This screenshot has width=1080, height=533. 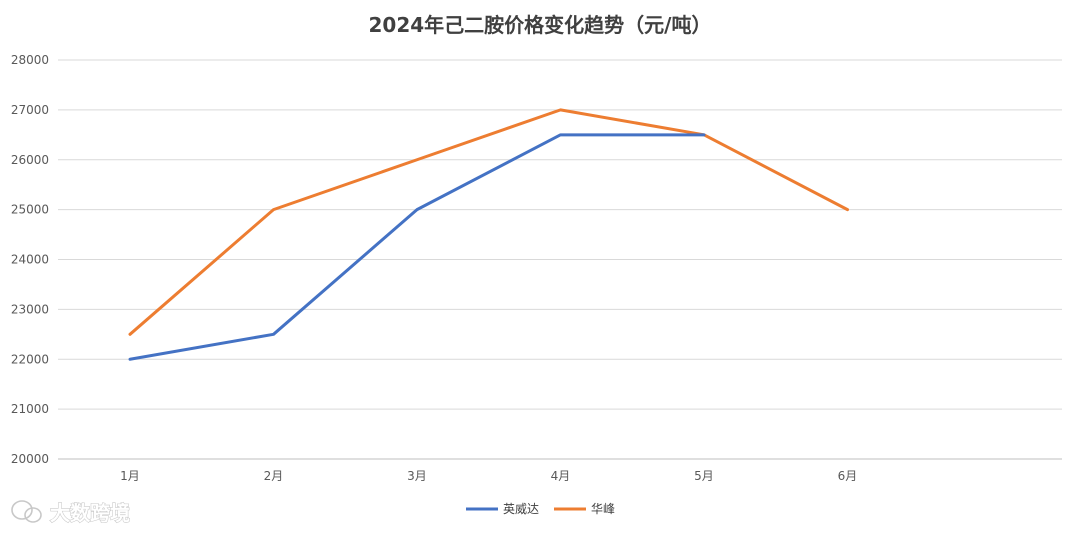 What do you see at coordinates (521, 509) in the screenshot?
I see `legend-label: 英威达` at bounding box center [521, 509].